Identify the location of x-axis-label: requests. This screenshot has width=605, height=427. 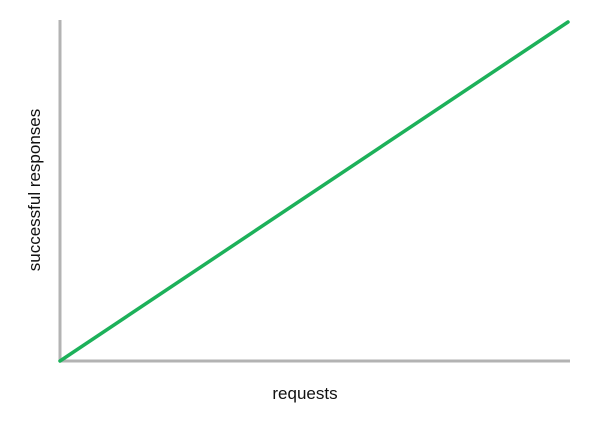
(304, 393).